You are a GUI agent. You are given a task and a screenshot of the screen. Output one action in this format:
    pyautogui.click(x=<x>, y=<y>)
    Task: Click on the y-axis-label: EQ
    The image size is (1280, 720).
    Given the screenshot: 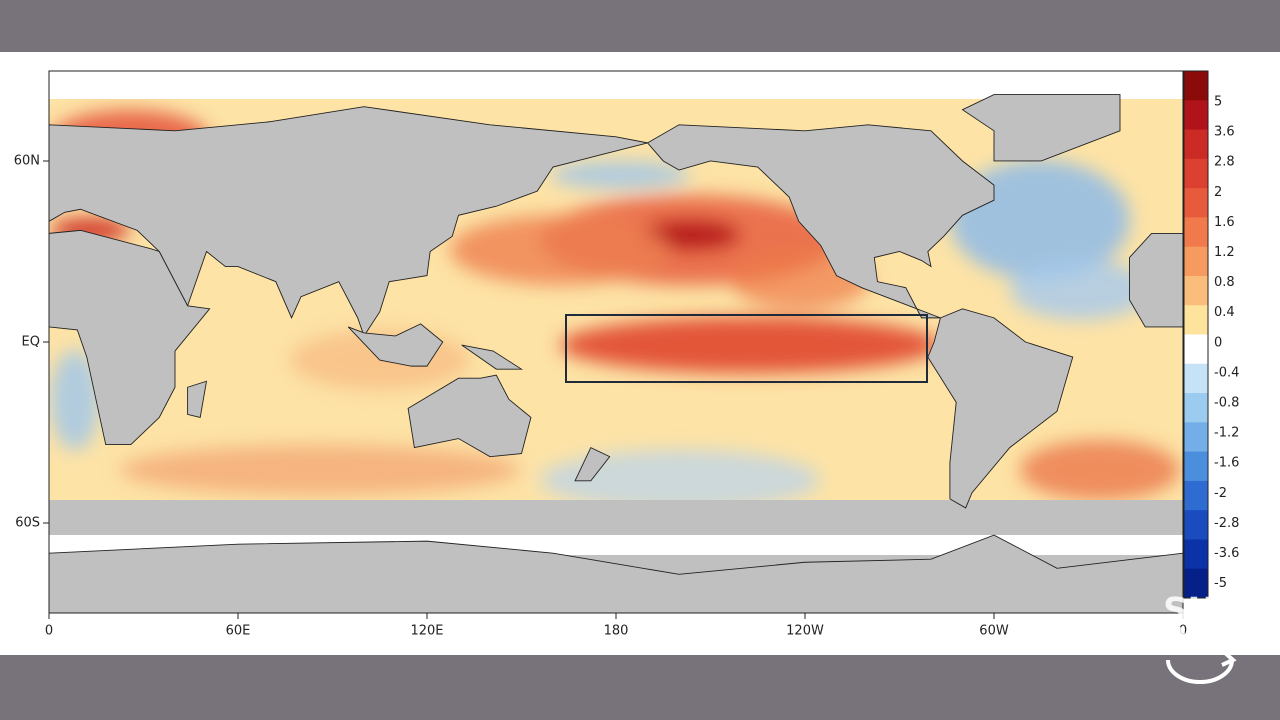 What is the action you would take?
    pyautogui.click(x=31, y=342)
    